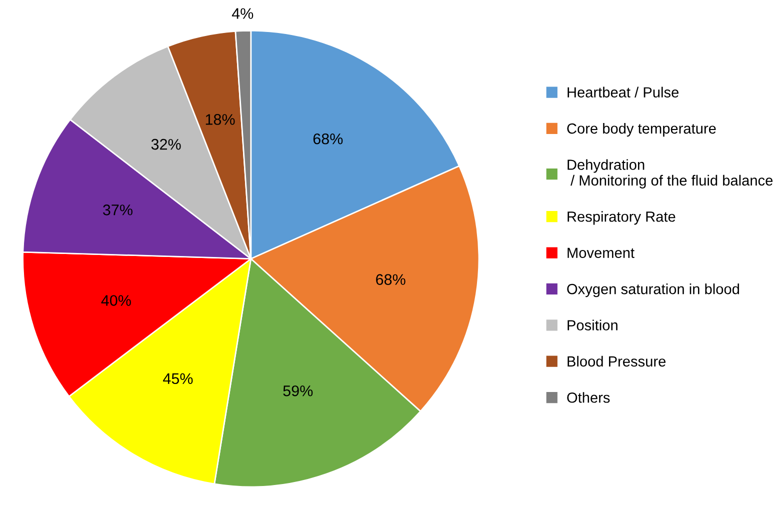  Describe the element at coordinates (298, 390) in the screenshot. I see `data-label: 59%` at that location.